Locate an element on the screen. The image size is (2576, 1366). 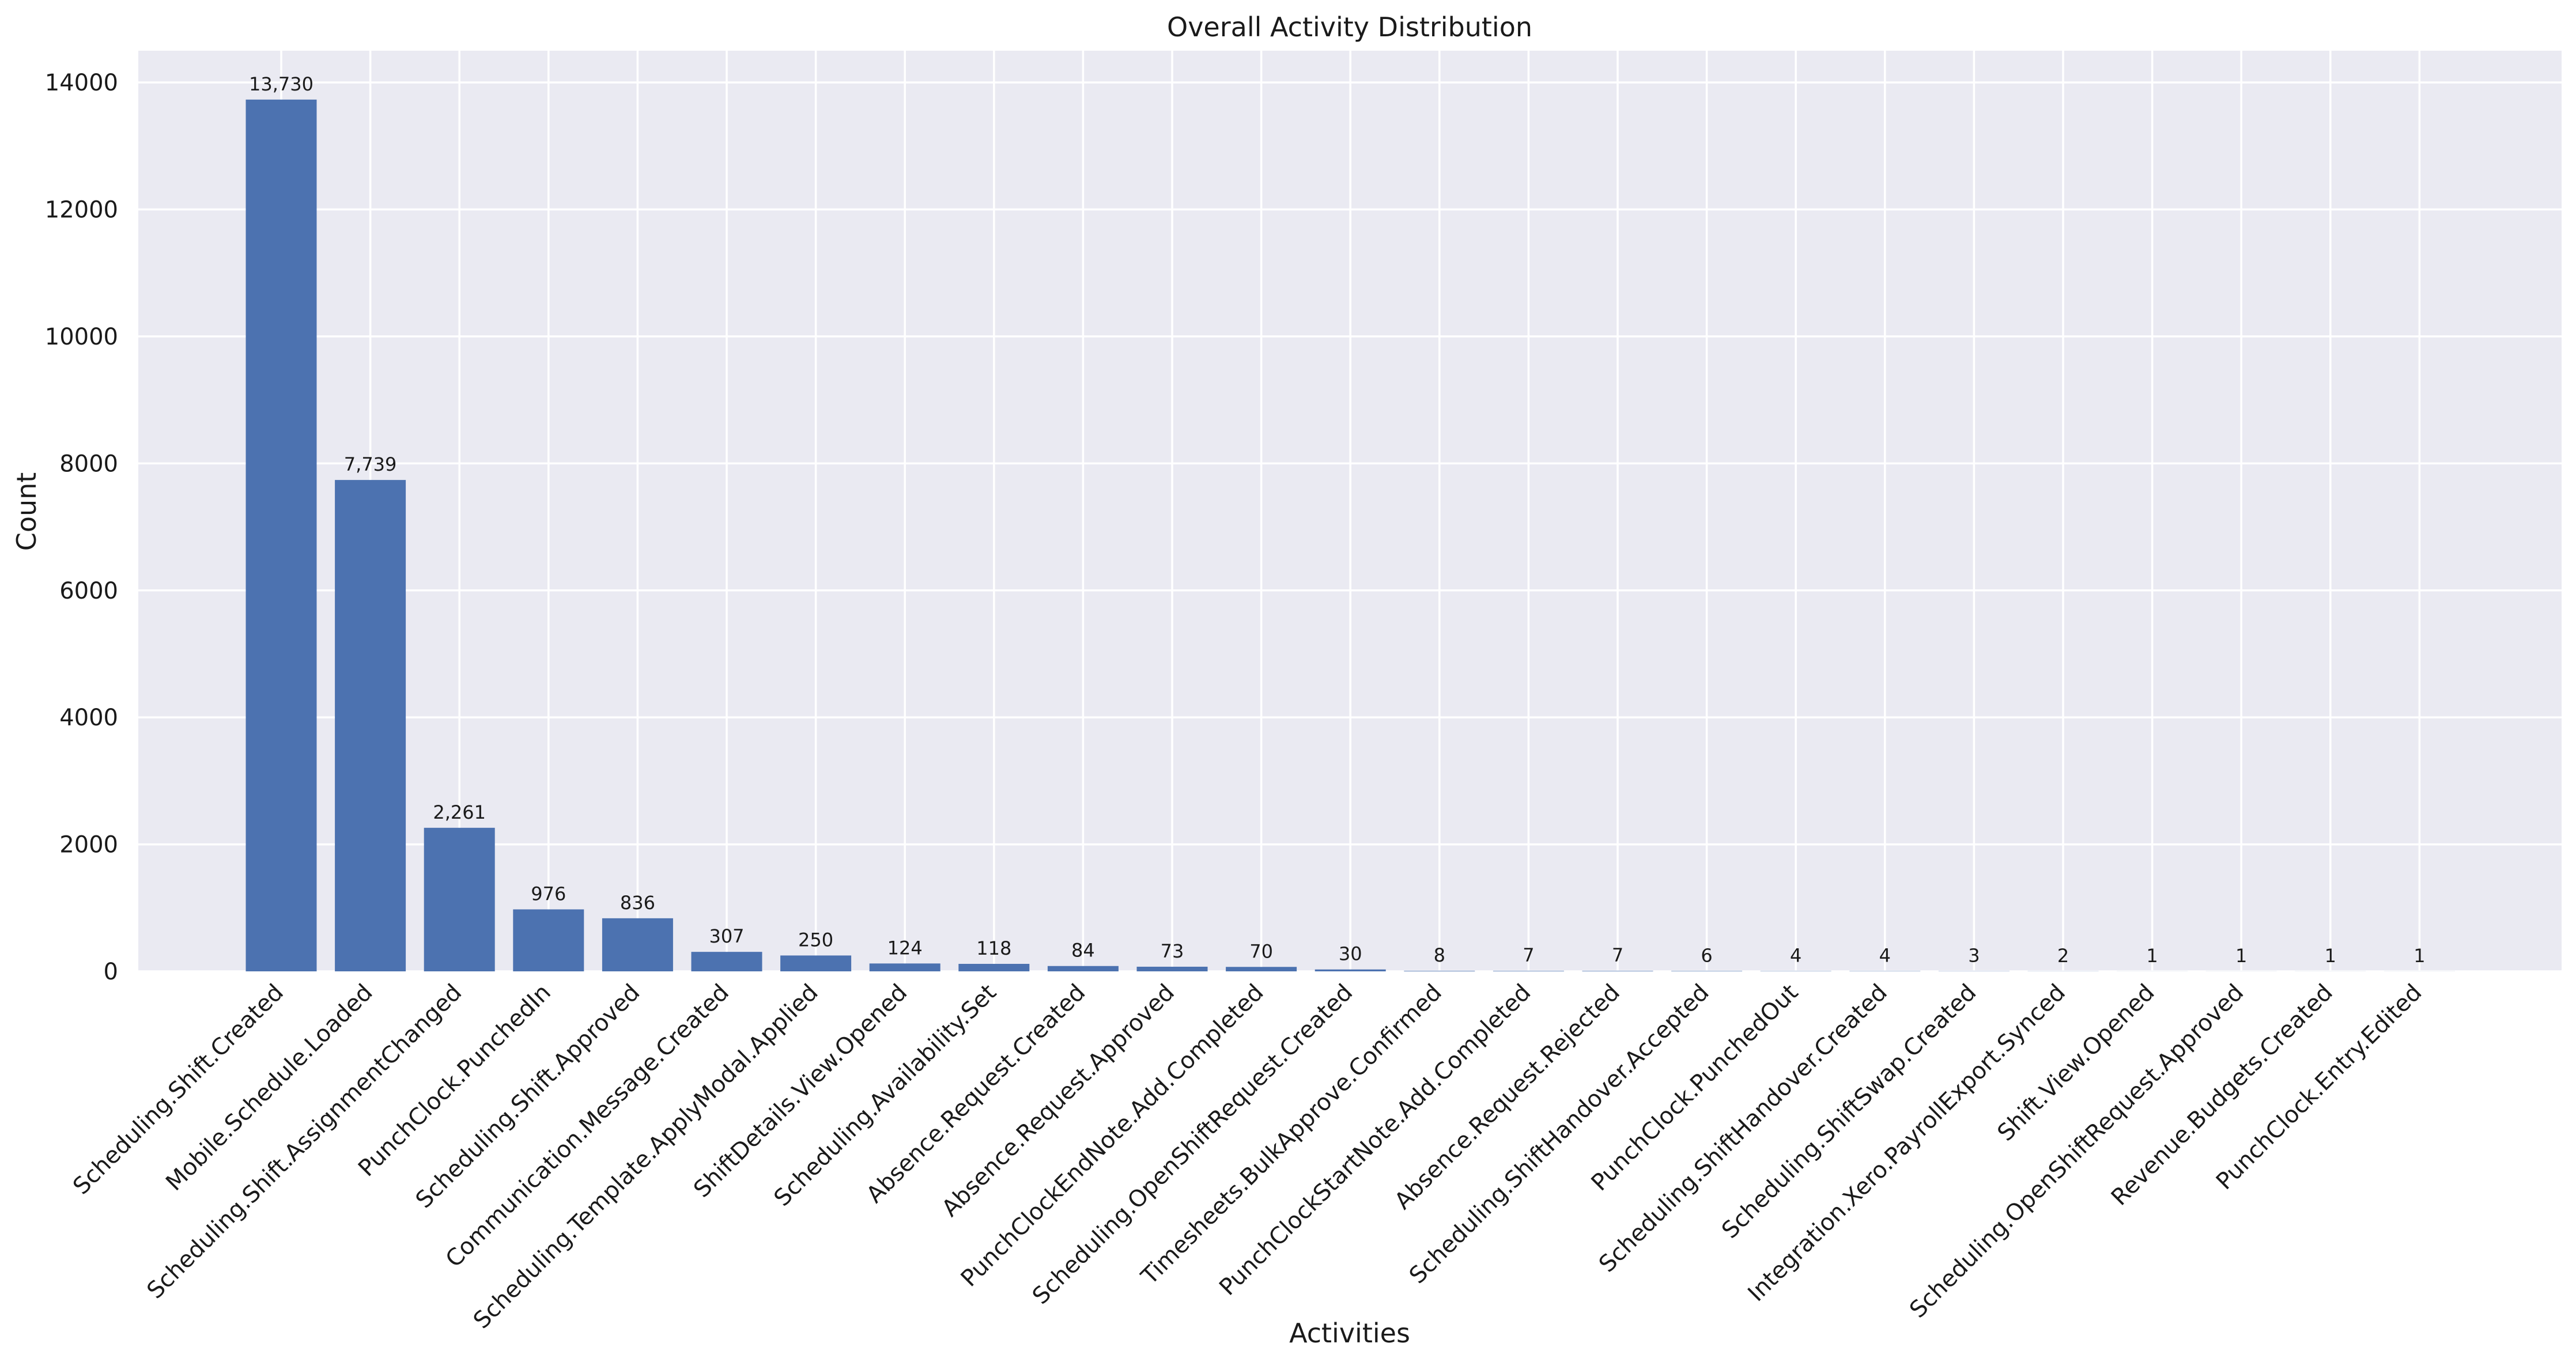
chart-title: Overall Activity Distribution is located at coordinates (1349, 27).